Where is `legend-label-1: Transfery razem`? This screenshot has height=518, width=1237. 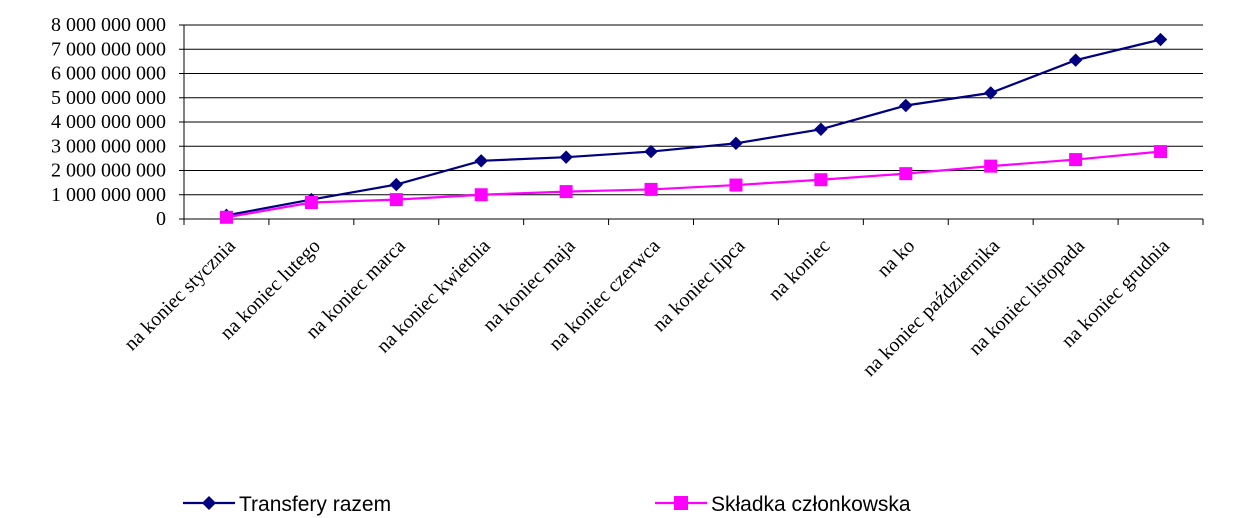 legend-label-1: Transfery razem is located at coordinates (315, 504).